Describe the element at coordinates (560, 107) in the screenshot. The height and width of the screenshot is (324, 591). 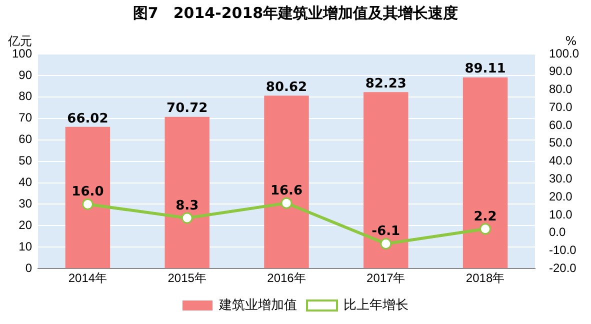
I see `y2-tick-label: 70.0` at that location.